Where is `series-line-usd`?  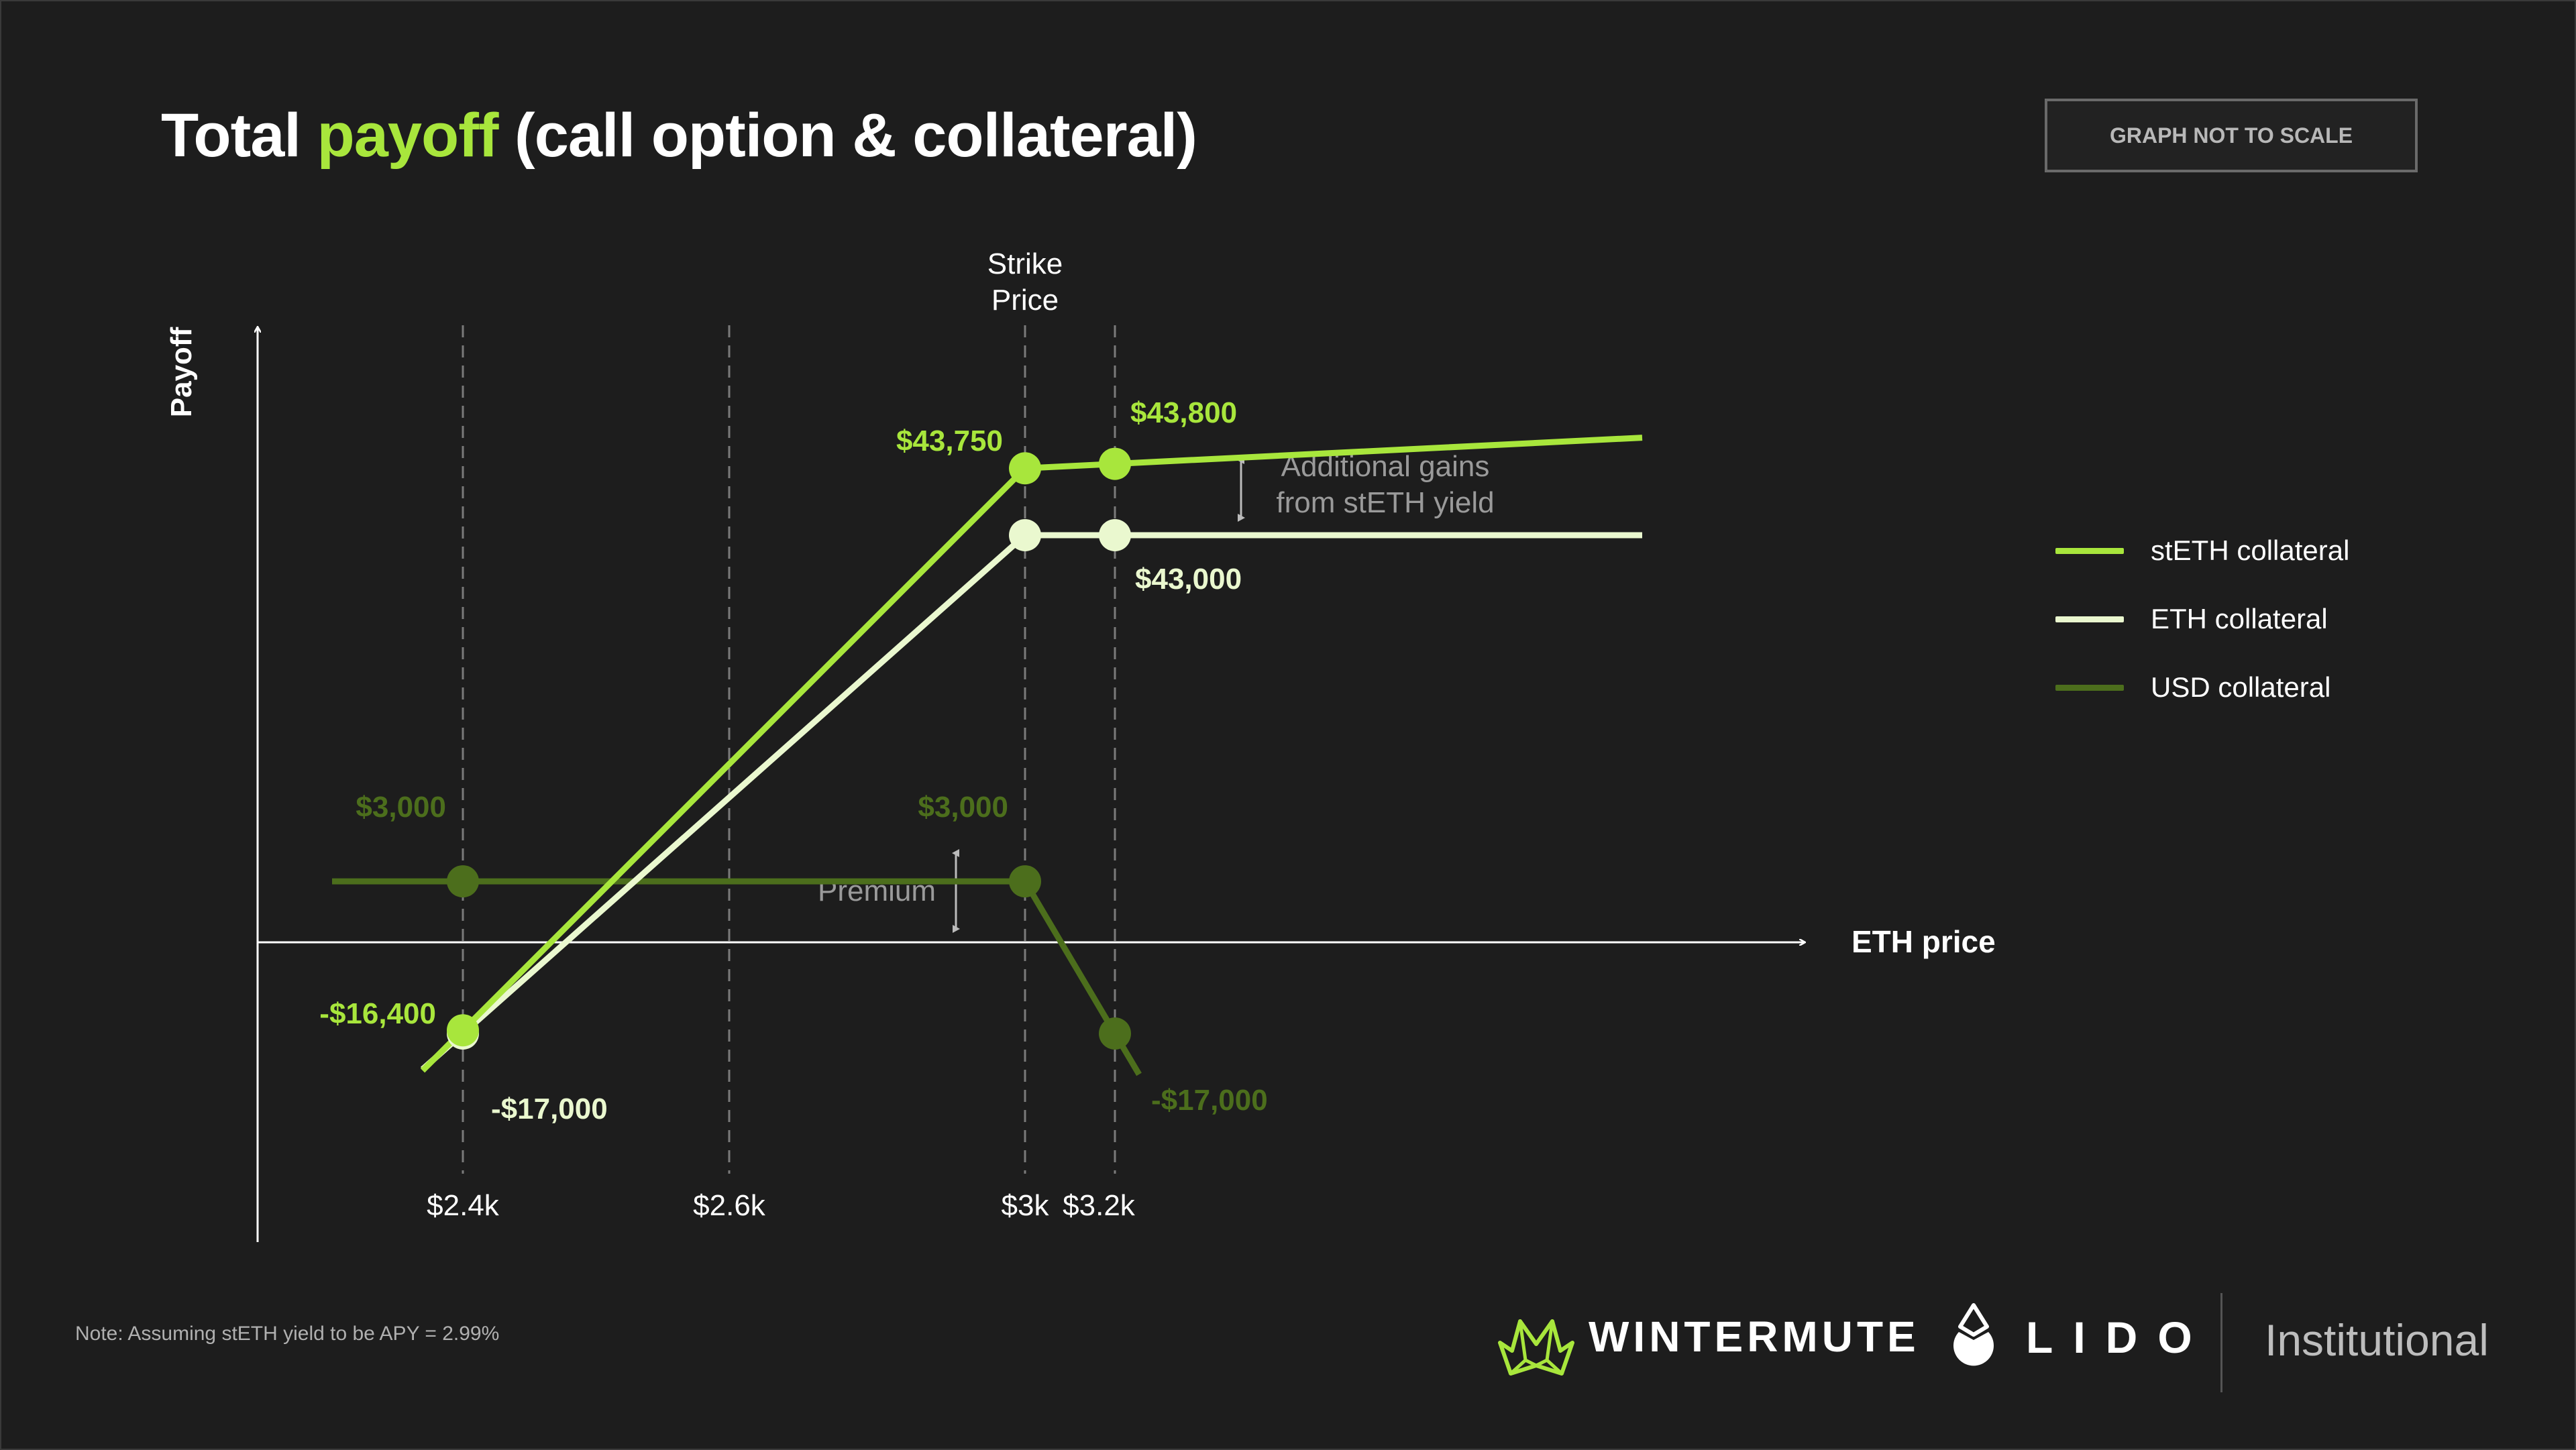 series-line-usd is located at coordinates (737, 977).